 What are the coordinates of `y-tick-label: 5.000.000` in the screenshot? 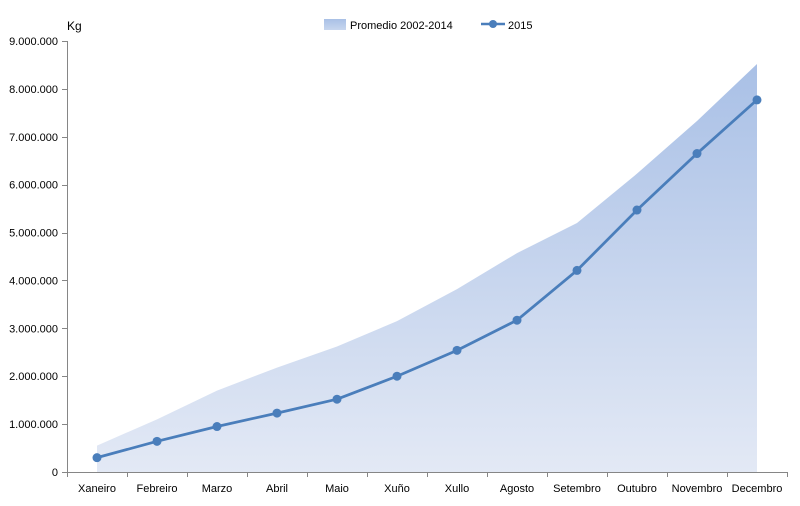 It's located at (33, 234).